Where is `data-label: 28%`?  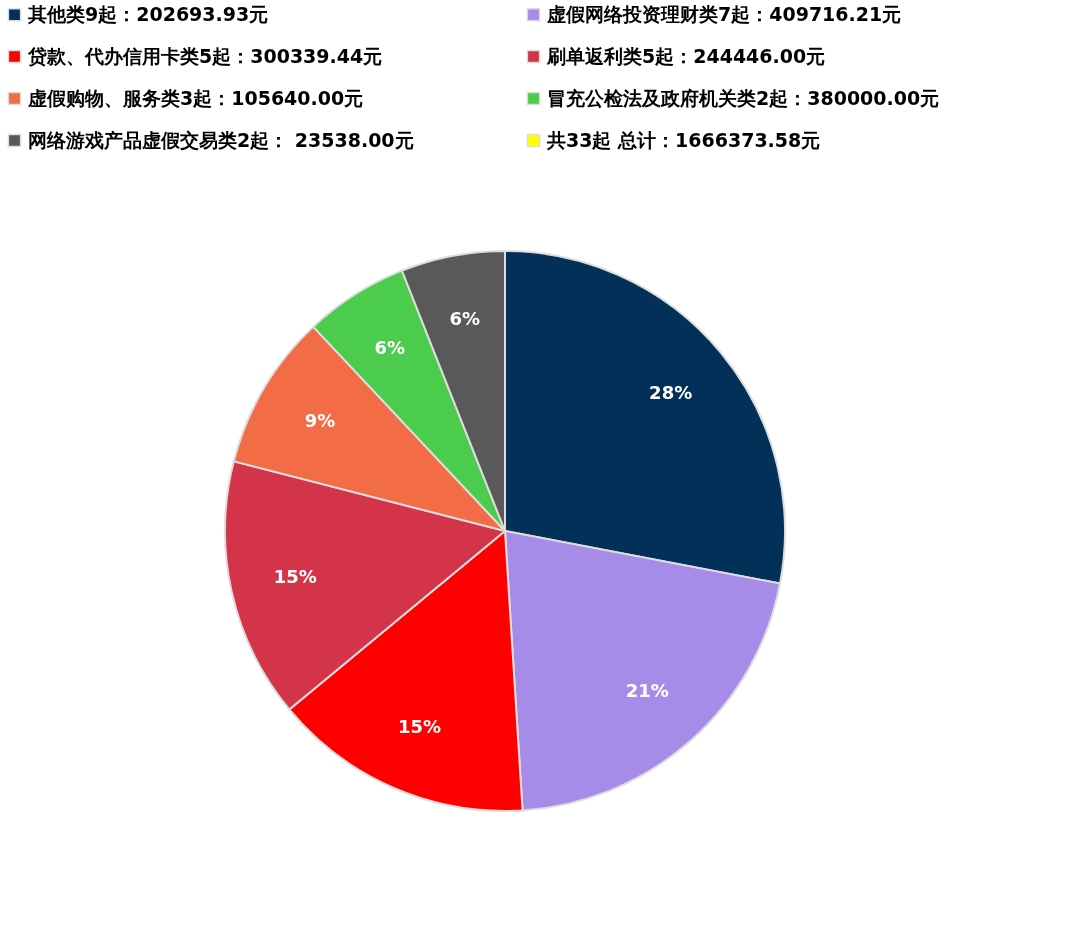 data-label: 28% is located at coordinates (671, 392).